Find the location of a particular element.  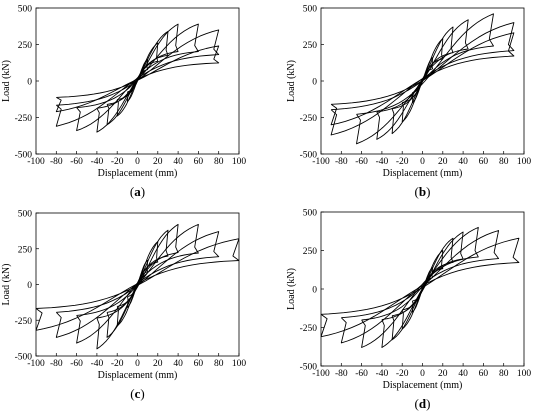

panel-label: (b) is located at coordinates (423, 191).